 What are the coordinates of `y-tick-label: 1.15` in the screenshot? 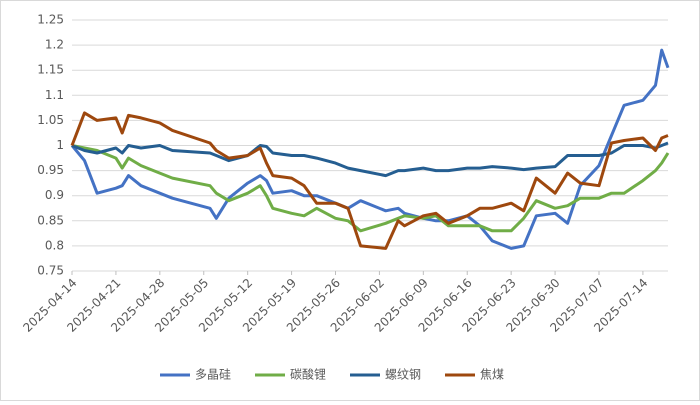 It's located at (50, 70).